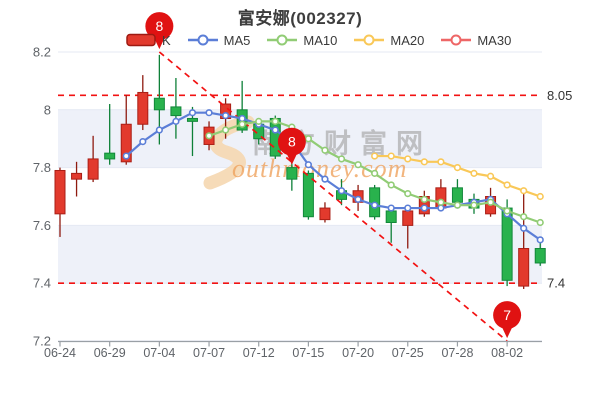 The image size is (600, 400). Describe the element at coordinates (47, 109) in the screenshot. I see `y-axis-label-8: 8` at that location.